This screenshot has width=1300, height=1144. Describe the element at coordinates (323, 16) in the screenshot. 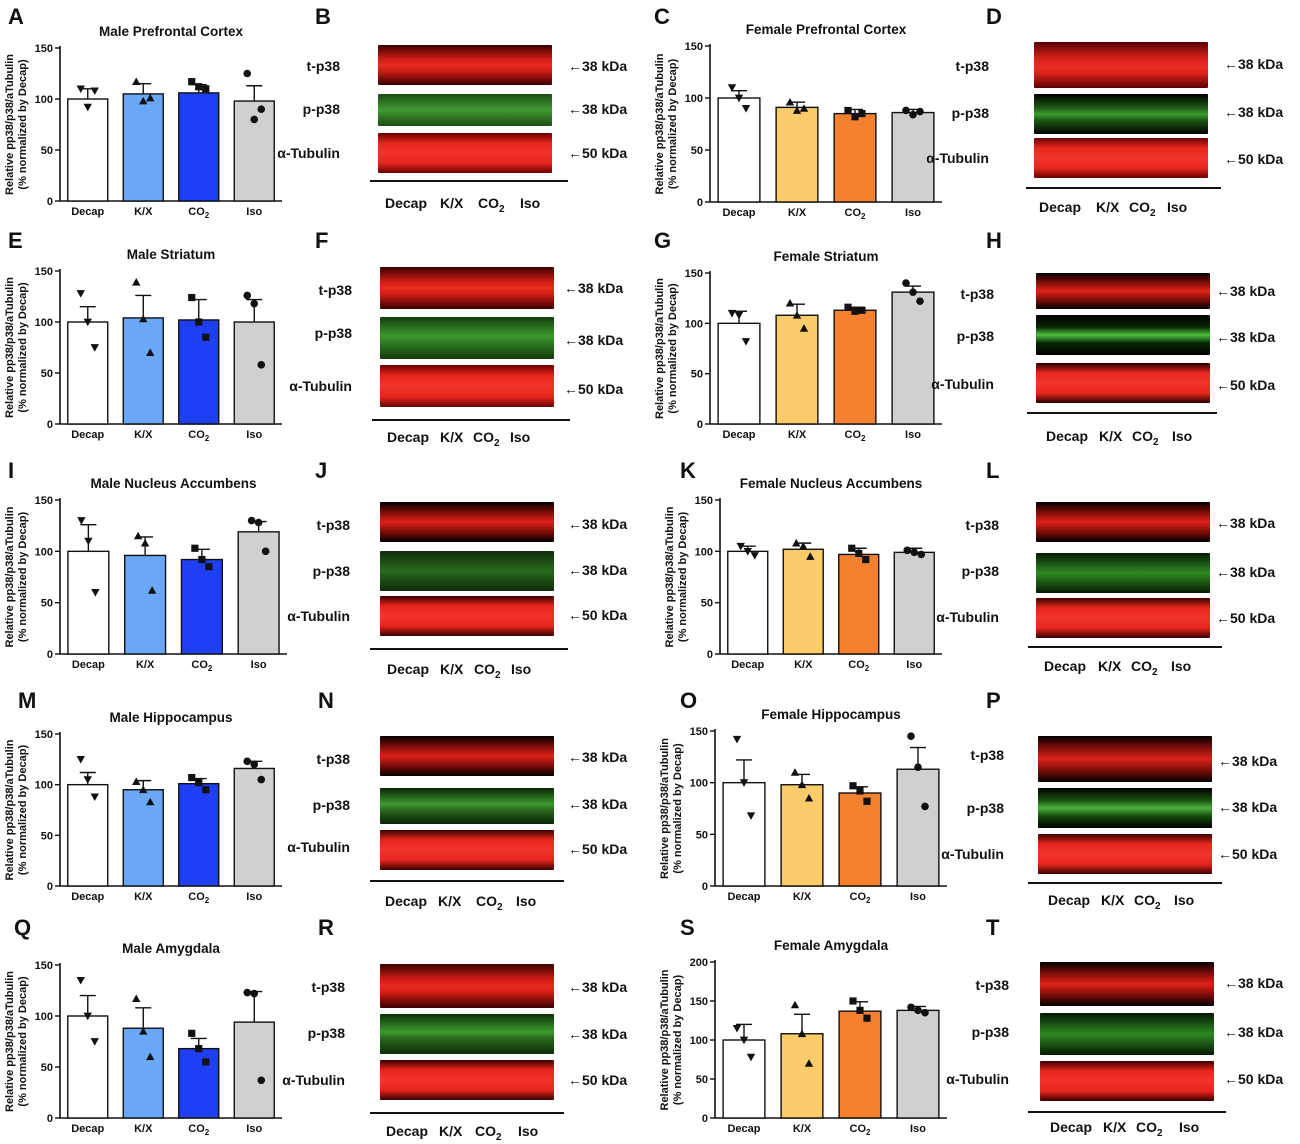

I see `panel-letter-b: B` at that location.